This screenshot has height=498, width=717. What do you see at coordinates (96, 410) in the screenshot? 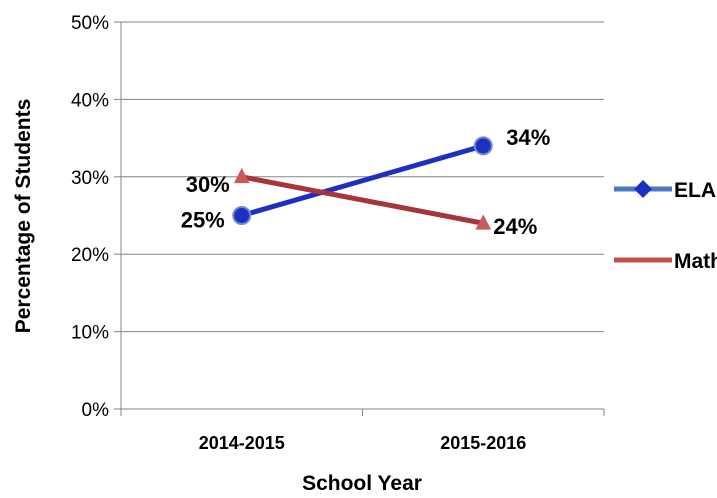
I see `y-tick-label: 0%` at bounding box center [96, 410].